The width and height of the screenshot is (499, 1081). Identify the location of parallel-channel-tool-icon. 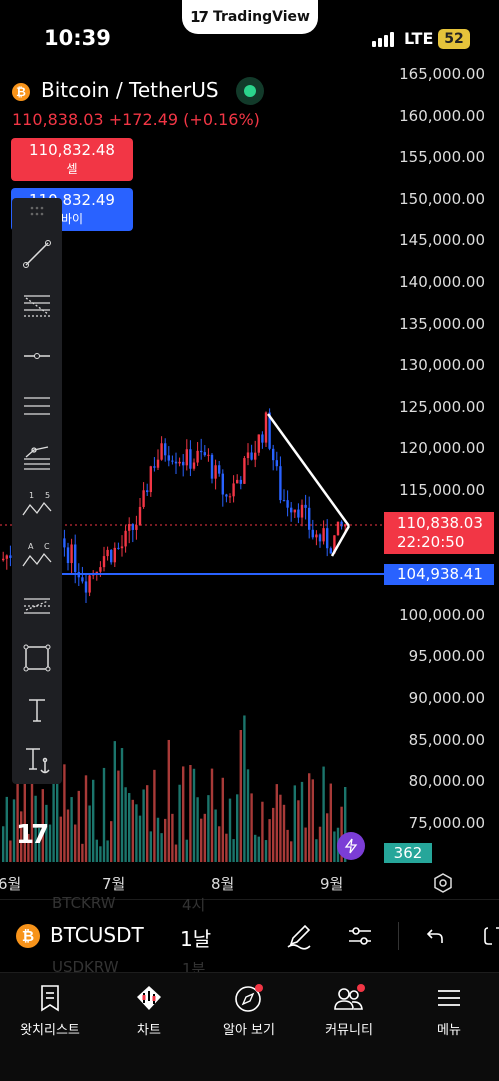
(37, 406).